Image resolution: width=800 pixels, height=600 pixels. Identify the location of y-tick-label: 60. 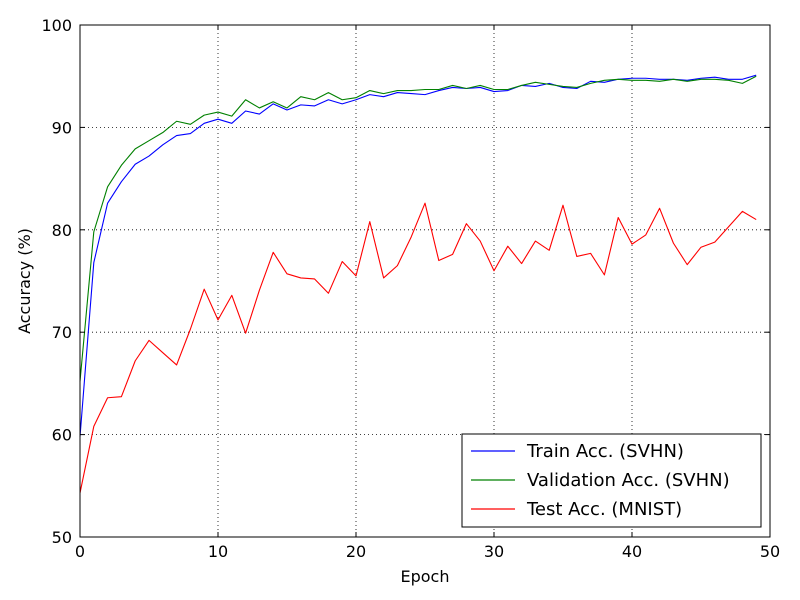
(62, 435).